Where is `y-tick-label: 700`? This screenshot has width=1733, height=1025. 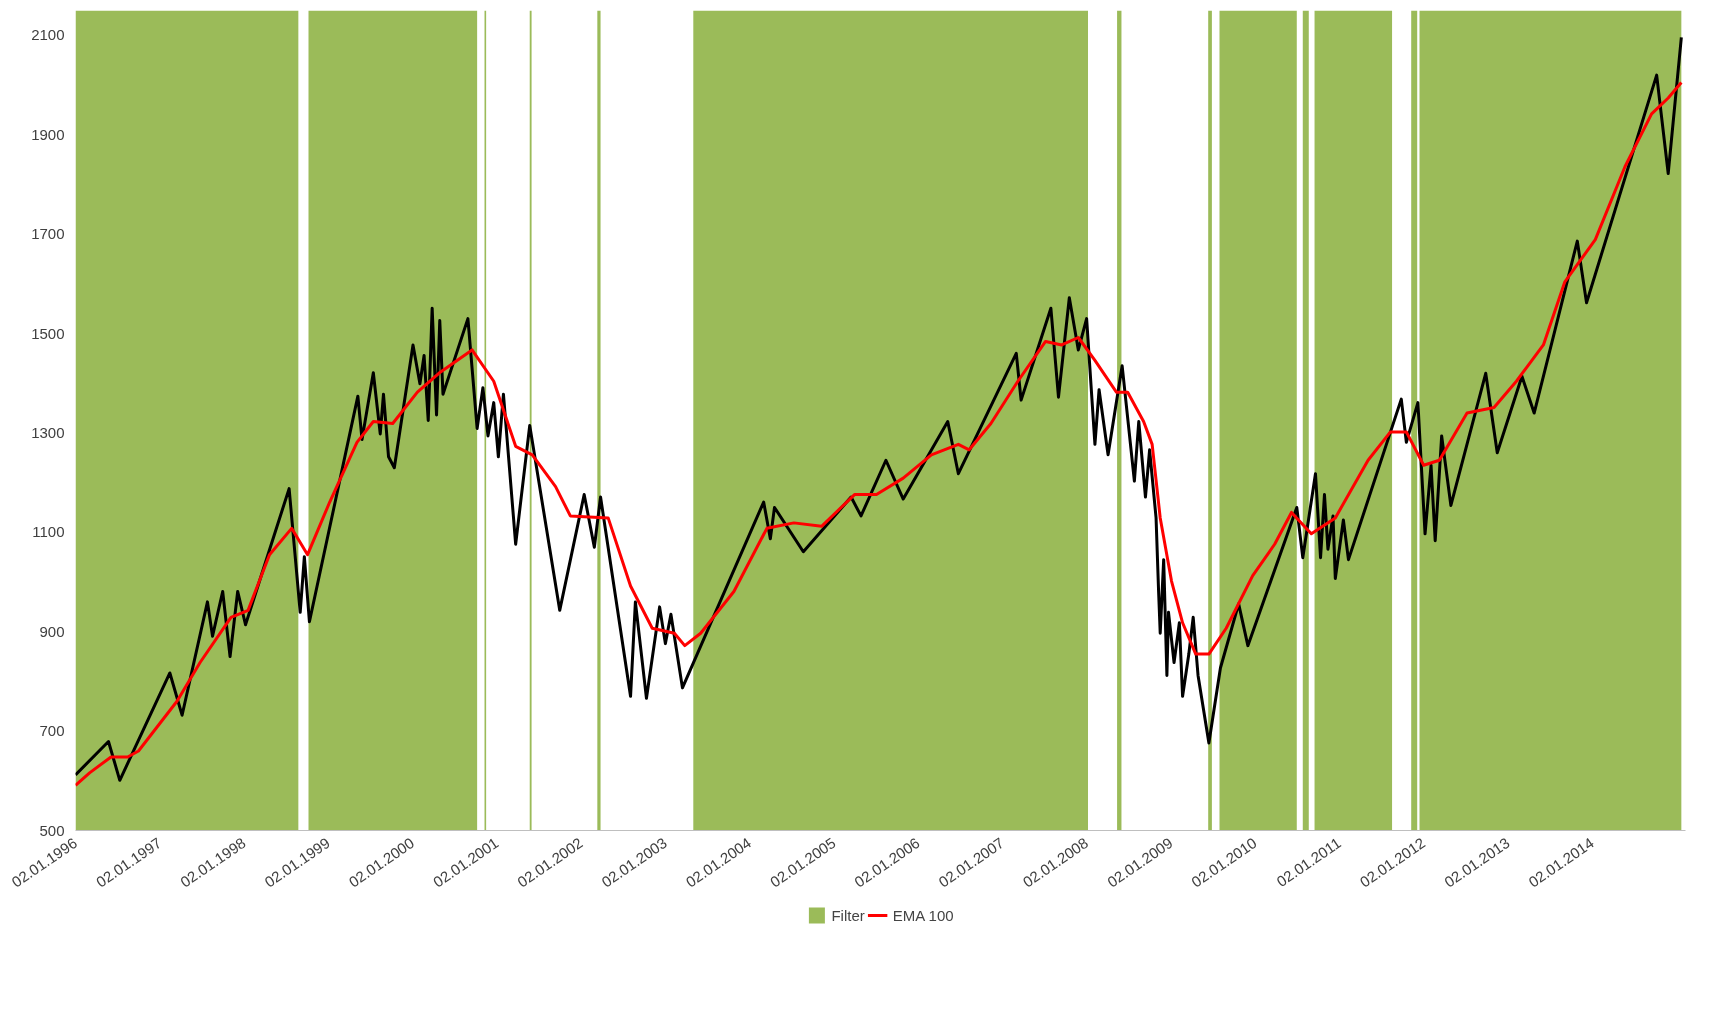
y-tick-label: 700 is located at coordinates (52, 731).